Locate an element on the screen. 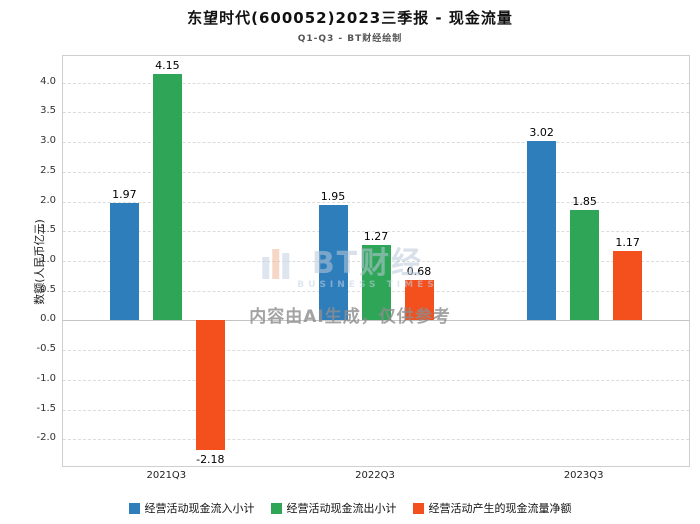 Image resolution: width=700 pixels, height=524 pixels. x-tick-label: 2021Q3 is located at coordinates (166, 475).